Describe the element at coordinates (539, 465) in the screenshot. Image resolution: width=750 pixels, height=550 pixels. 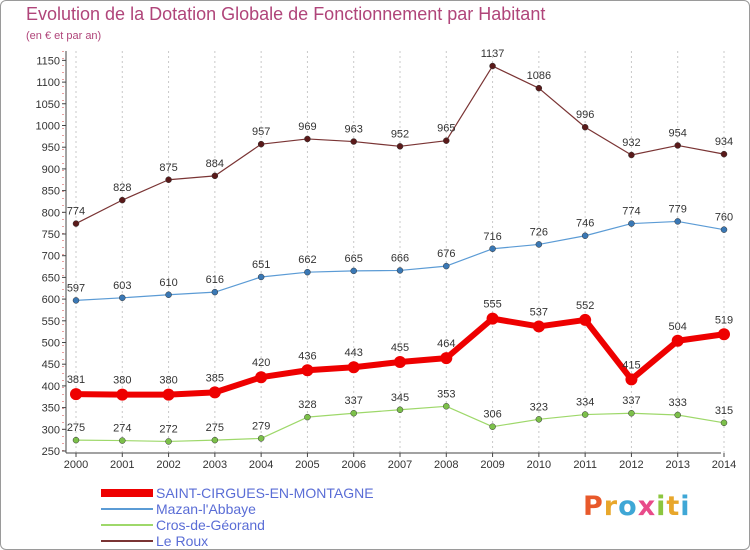
I see `x-tick-label: 2010` at that location.